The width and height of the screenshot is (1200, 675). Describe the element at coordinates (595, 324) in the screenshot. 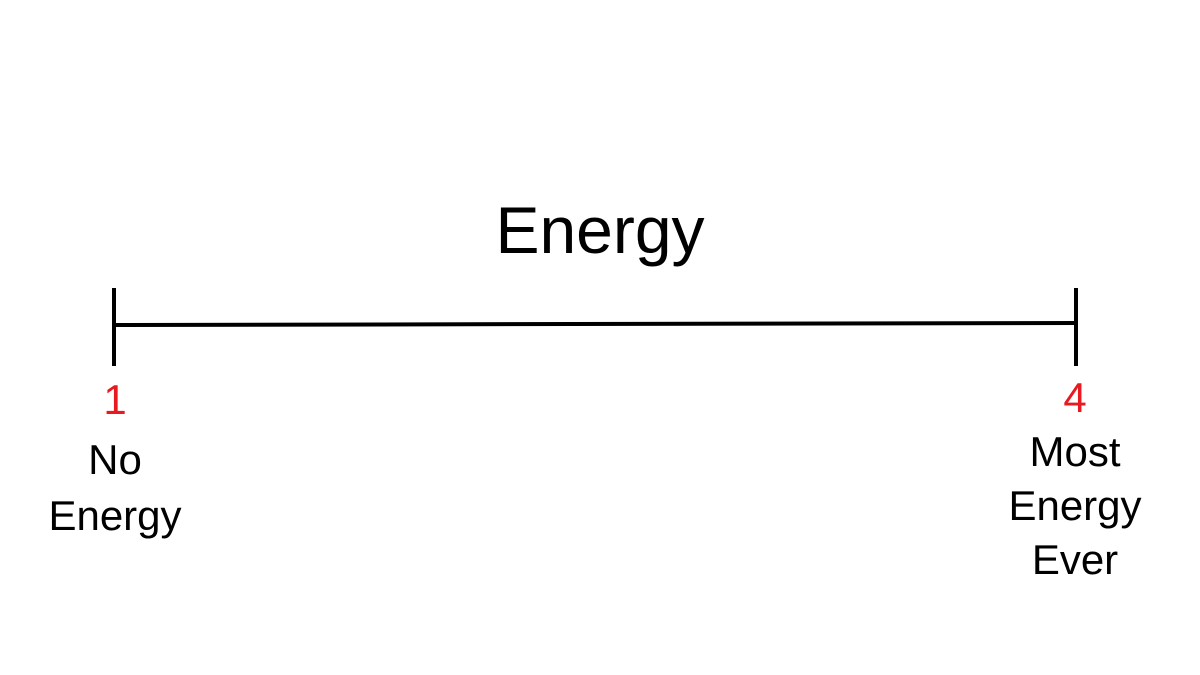

I see `scale-axis` at that location.